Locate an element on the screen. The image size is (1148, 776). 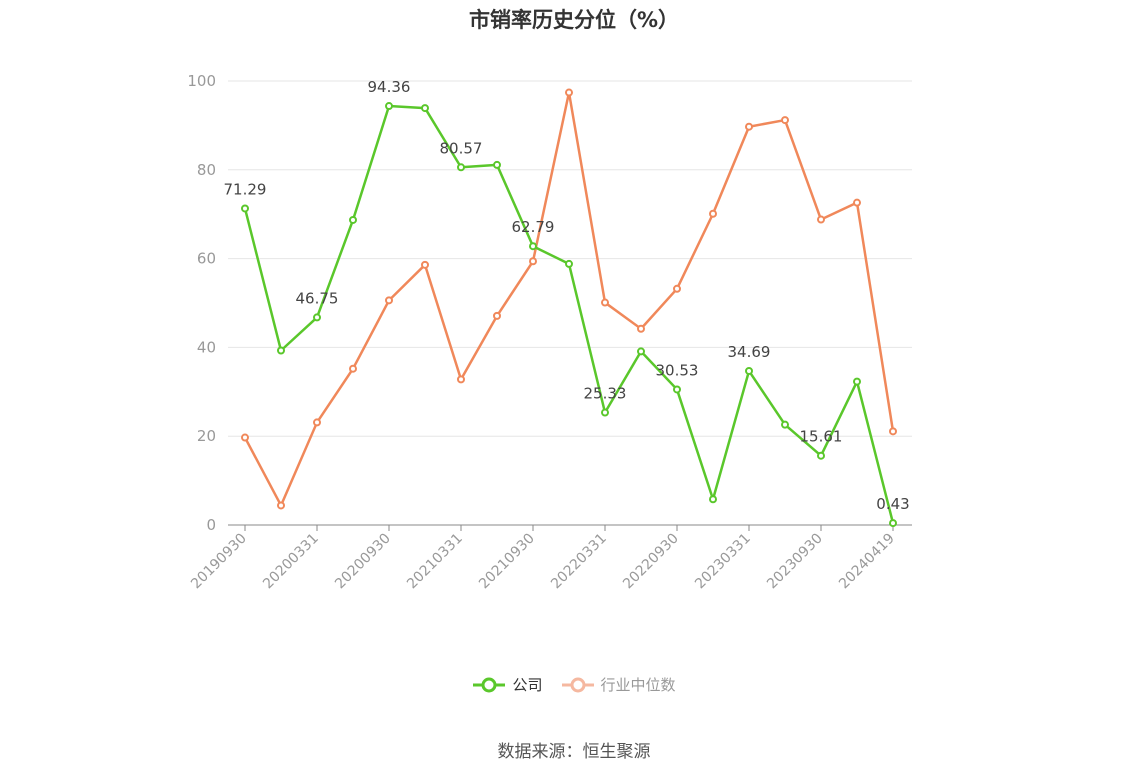
legend: 公司 行业中位数 is located at coordinates (574, 684).